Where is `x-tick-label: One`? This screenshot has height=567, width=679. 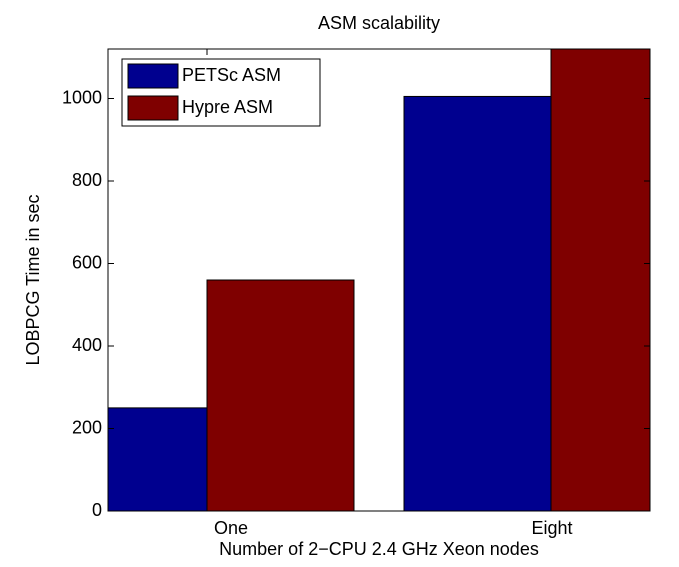 x-tick-label: One is located at coordinates (231, 528).